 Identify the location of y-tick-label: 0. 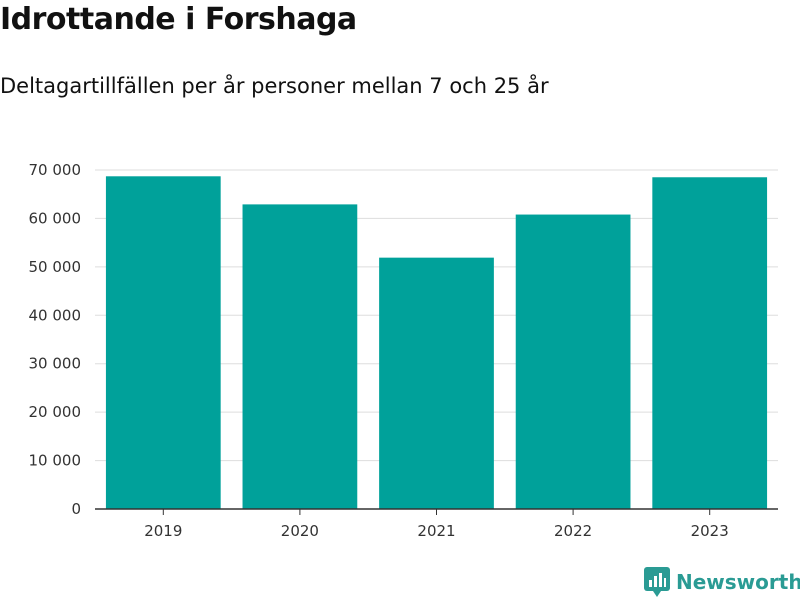
(76, 509).